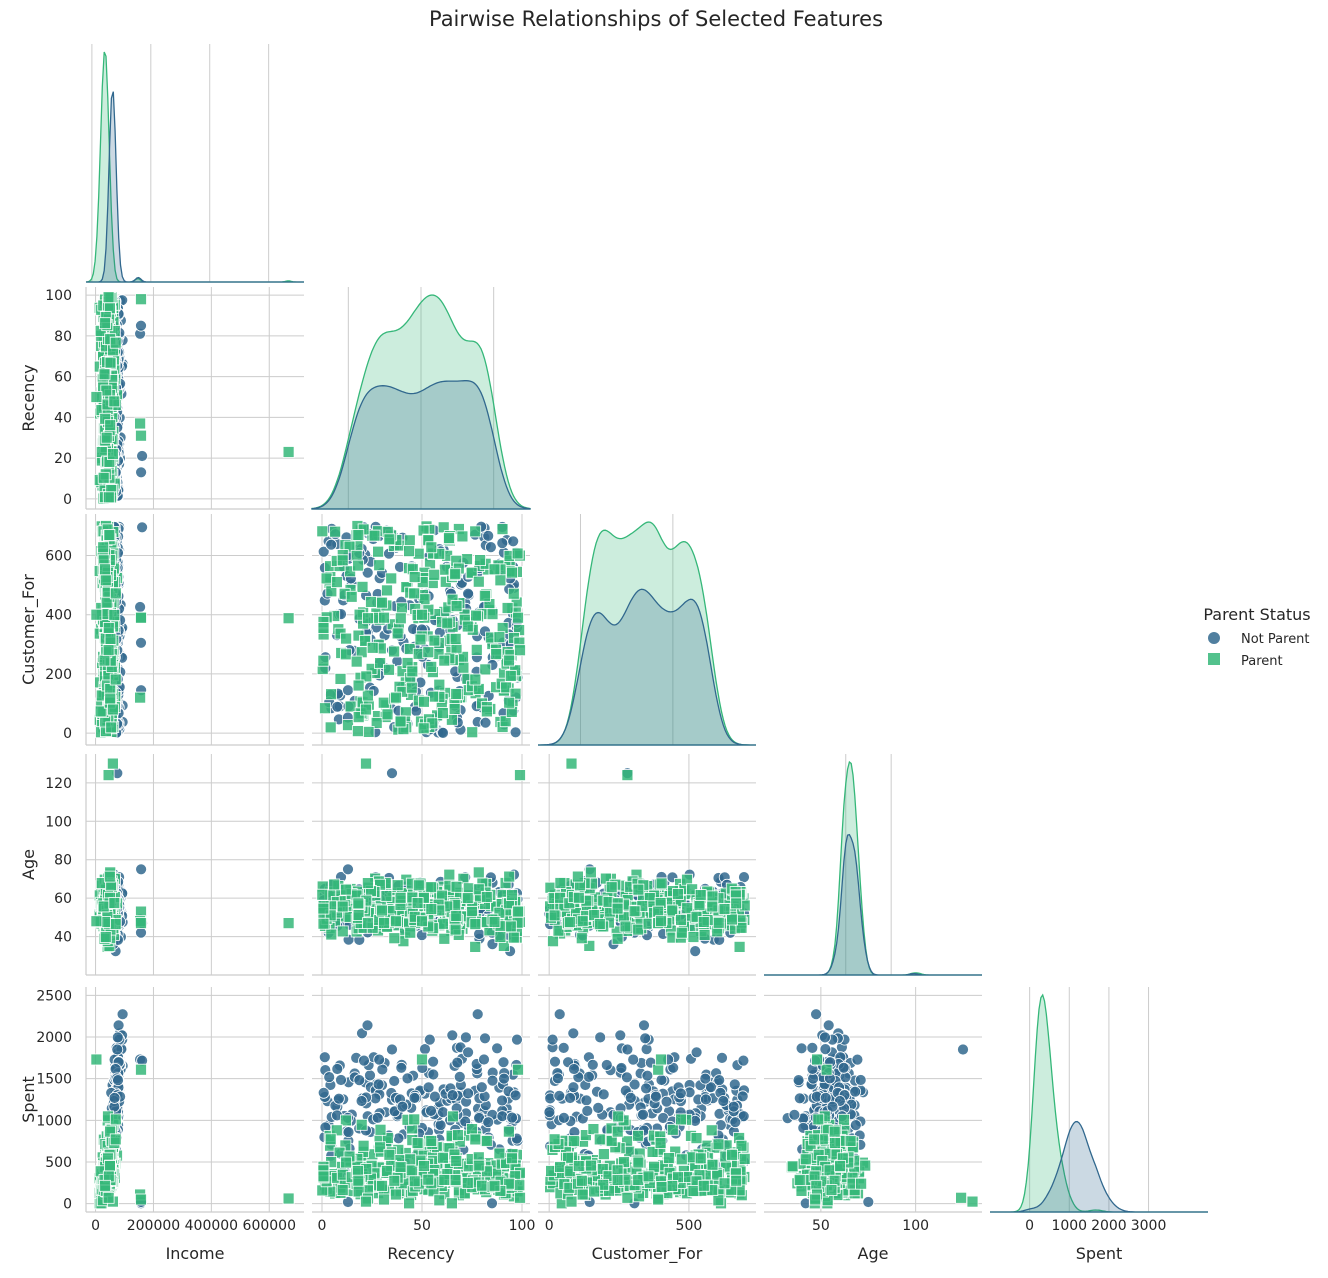  I want to click on x-tick-label: 50, so click(422, 1226).